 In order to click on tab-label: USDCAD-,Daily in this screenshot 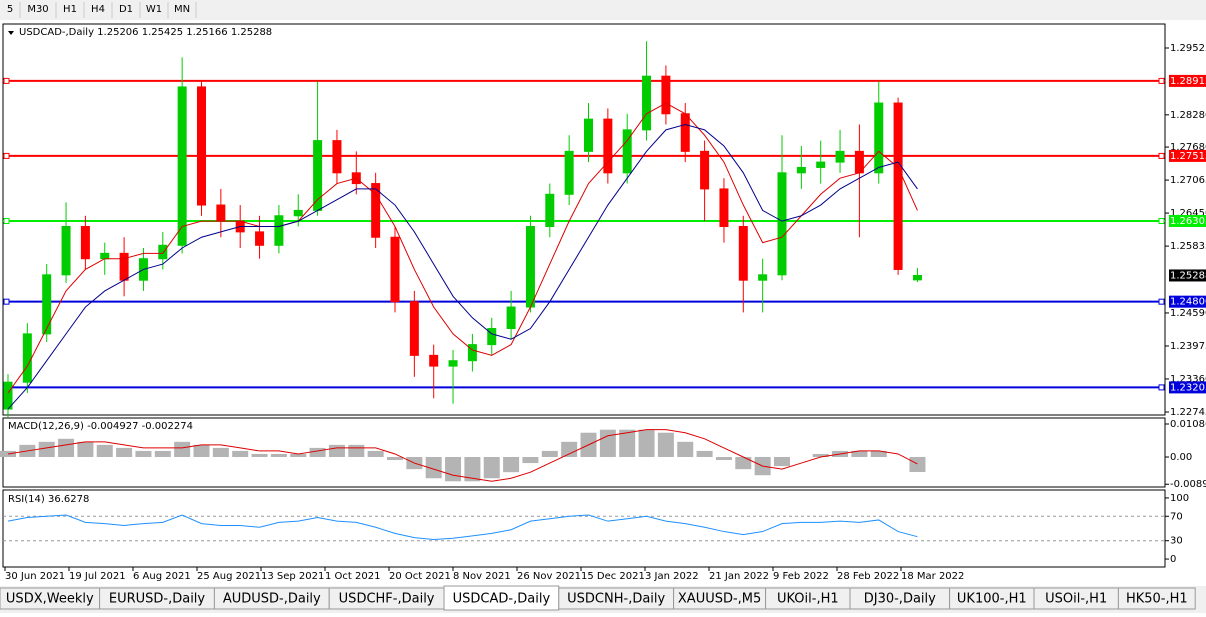, I will do `click(502, 599)`.